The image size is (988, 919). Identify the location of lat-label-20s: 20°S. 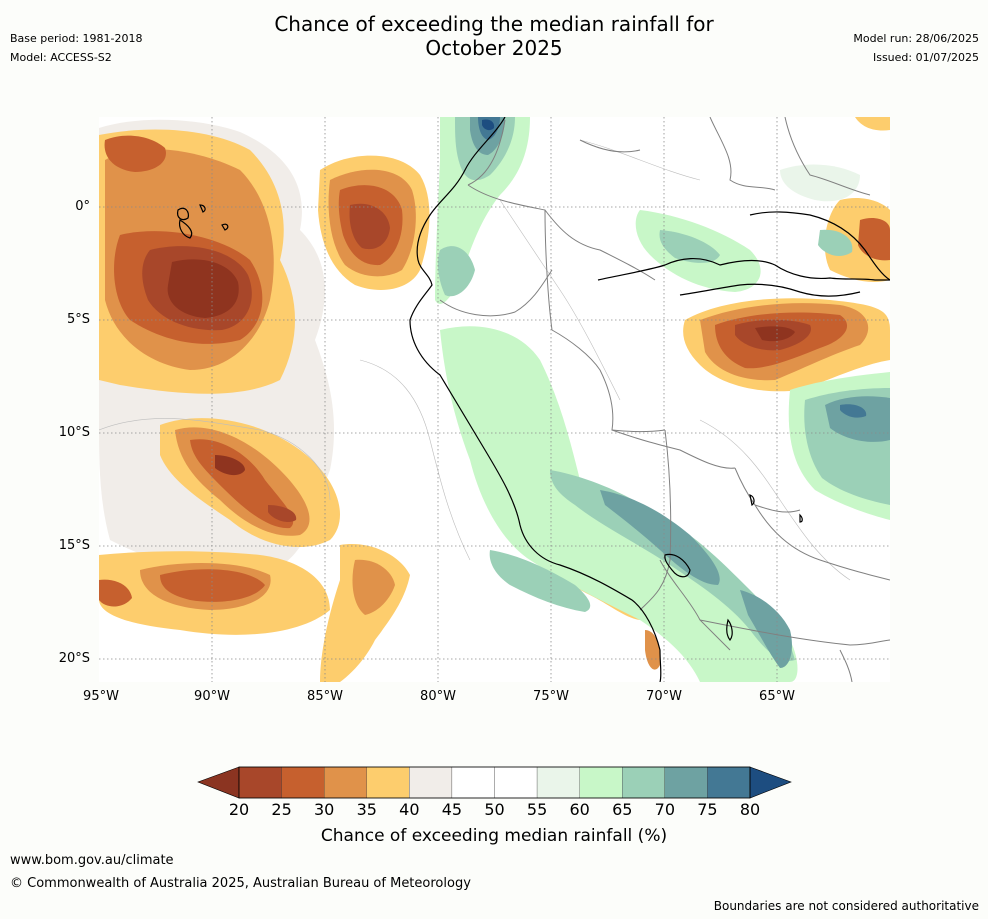
(74, 658).